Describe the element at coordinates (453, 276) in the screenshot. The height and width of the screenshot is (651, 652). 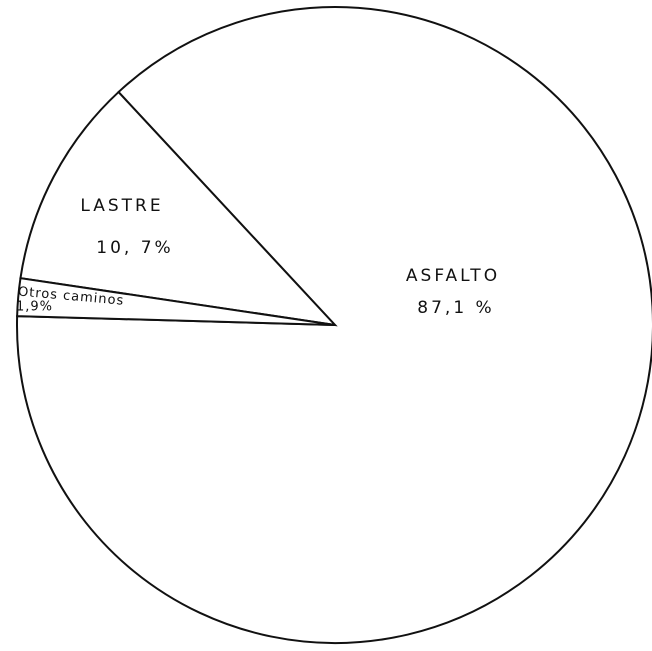
I see `slice-label: ASFALTO` at that location.